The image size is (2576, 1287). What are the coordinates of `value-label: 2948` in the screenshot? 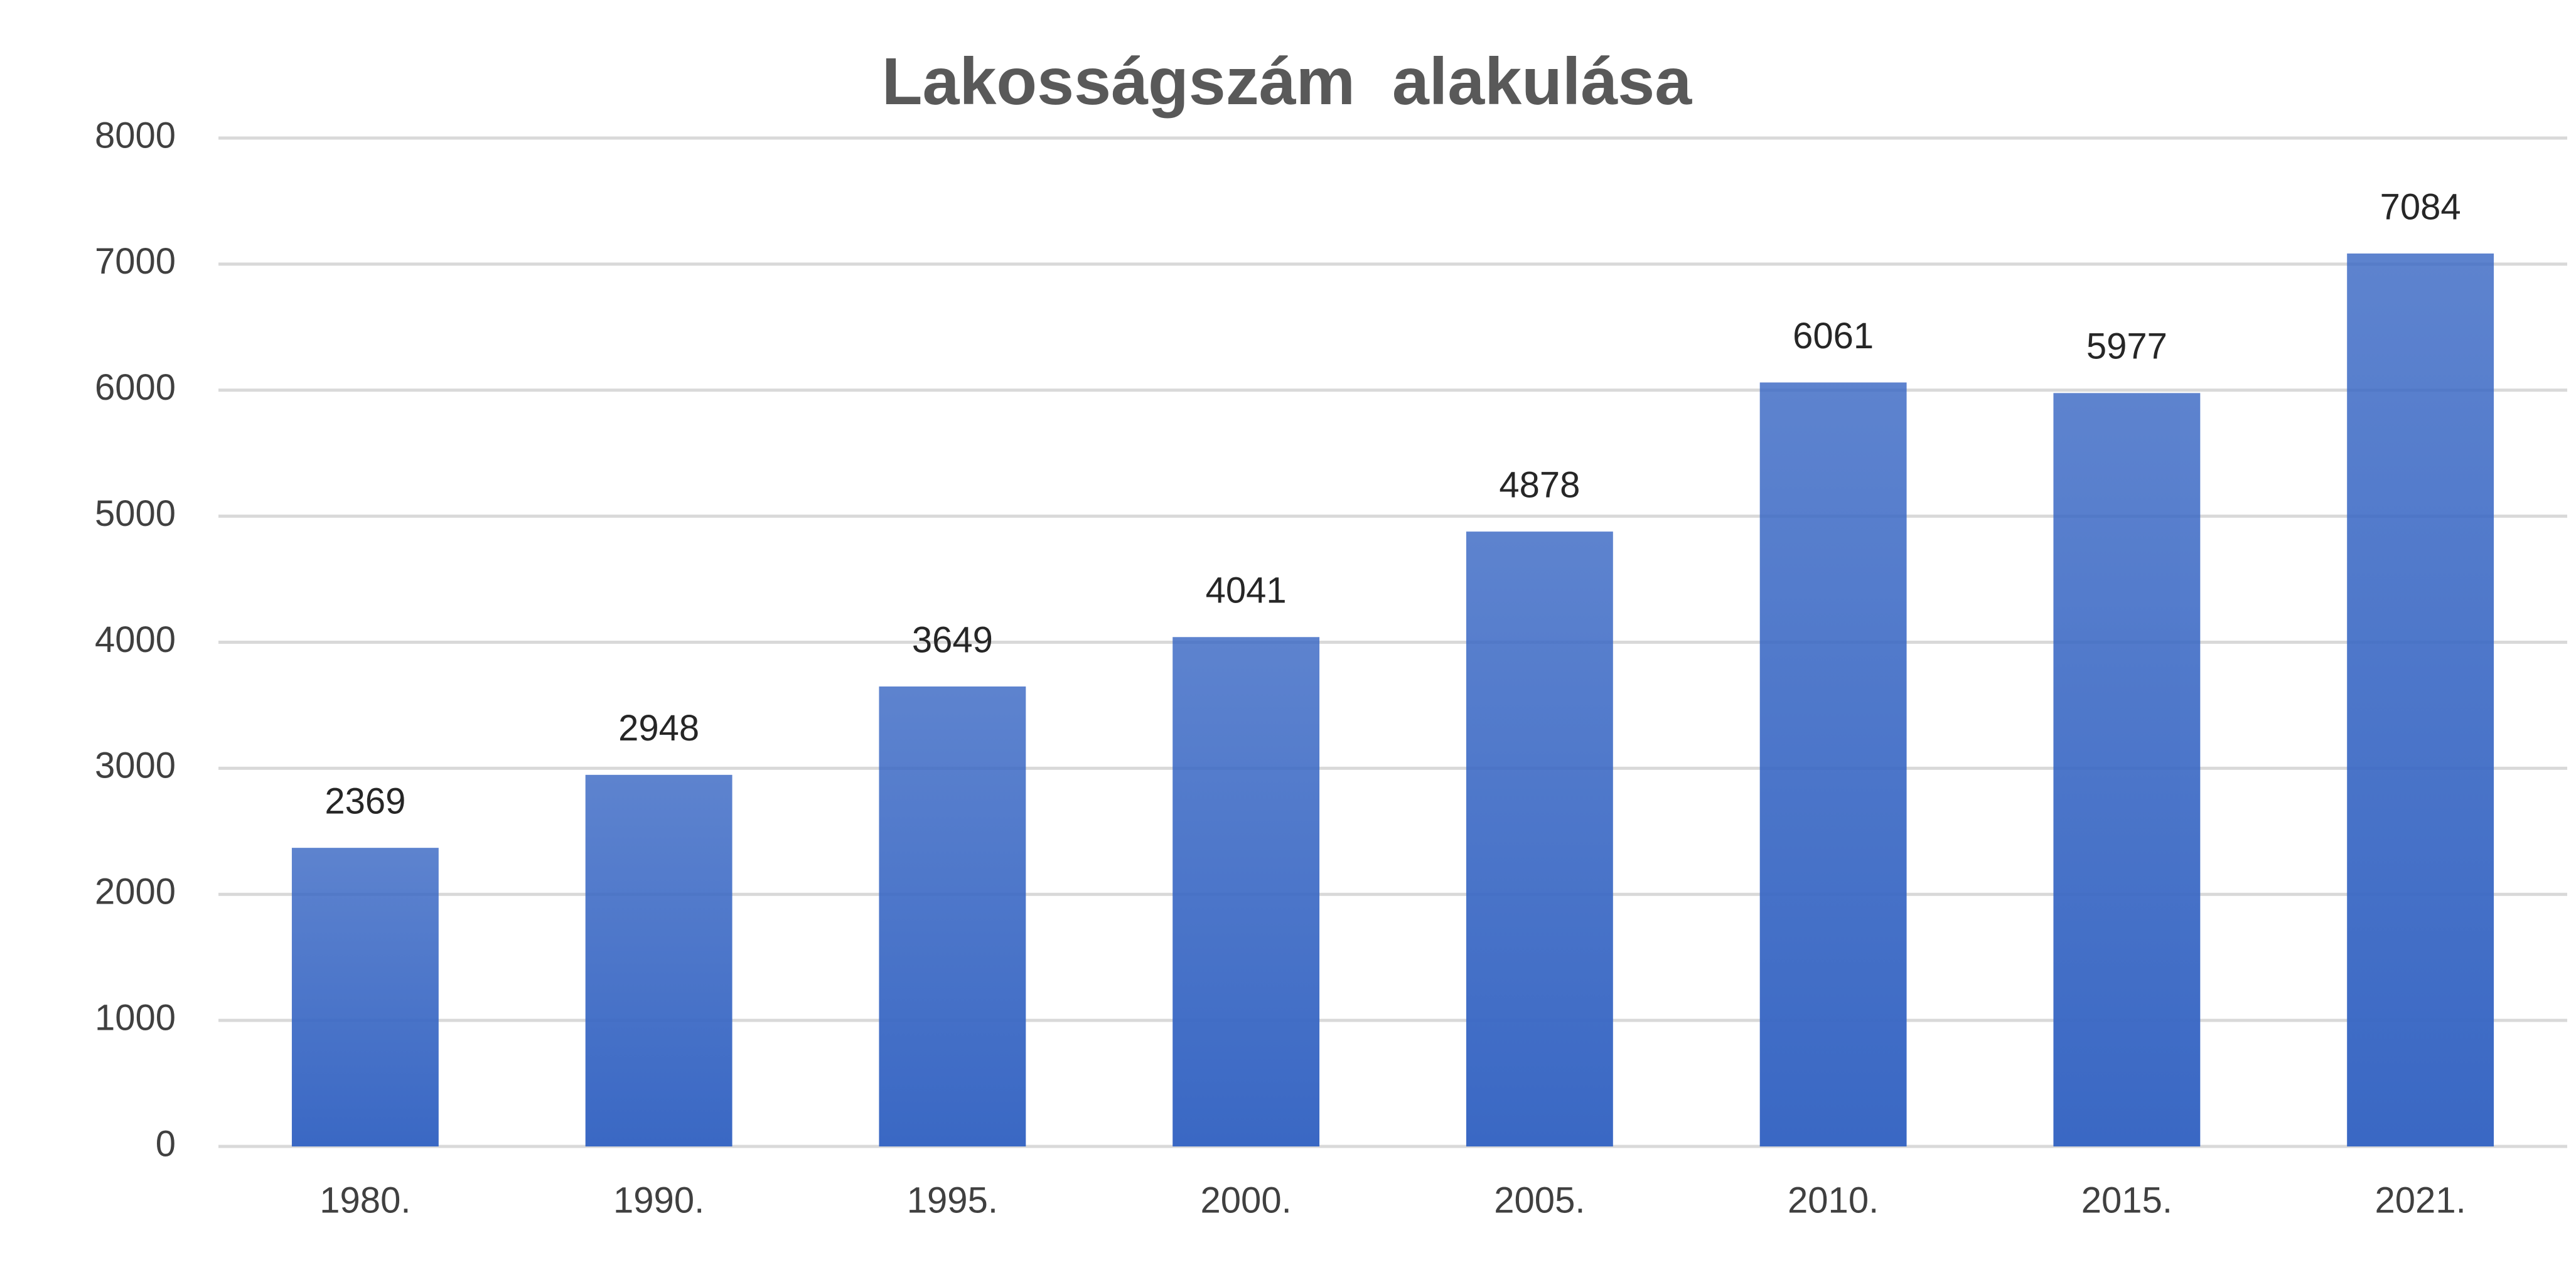 It's located at (658, 729).